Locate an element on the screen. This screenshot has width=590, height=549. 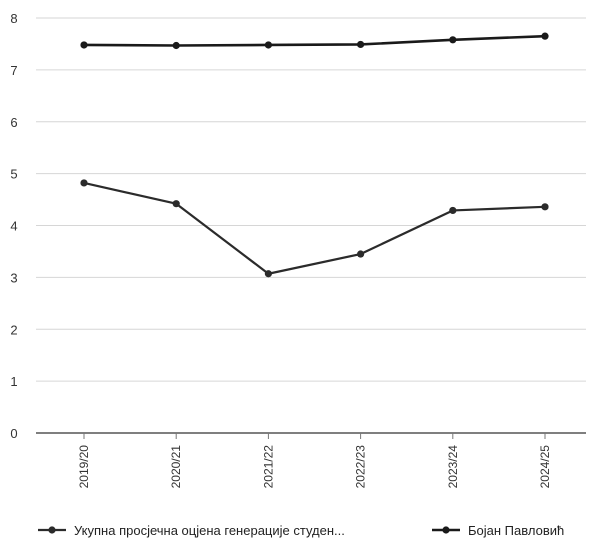
y-tick-label: 0 is located at coordinates (13, 433).